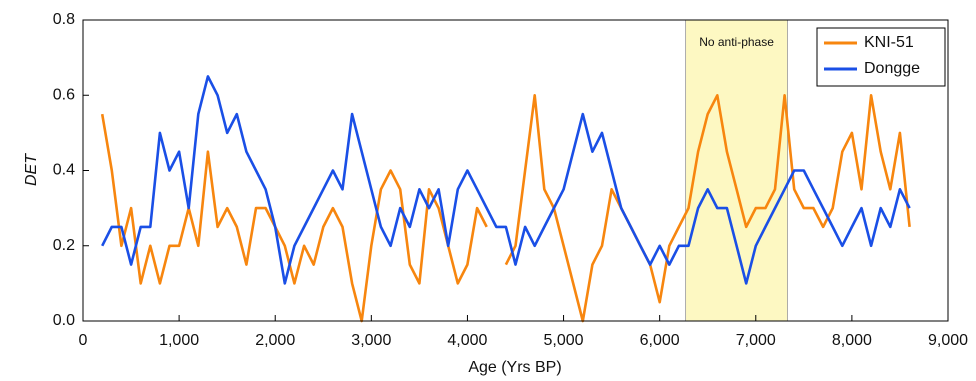  Describe the element at coordinates (889, 42) in the screenshot. I see `legend-label: KNI-51` at that location.